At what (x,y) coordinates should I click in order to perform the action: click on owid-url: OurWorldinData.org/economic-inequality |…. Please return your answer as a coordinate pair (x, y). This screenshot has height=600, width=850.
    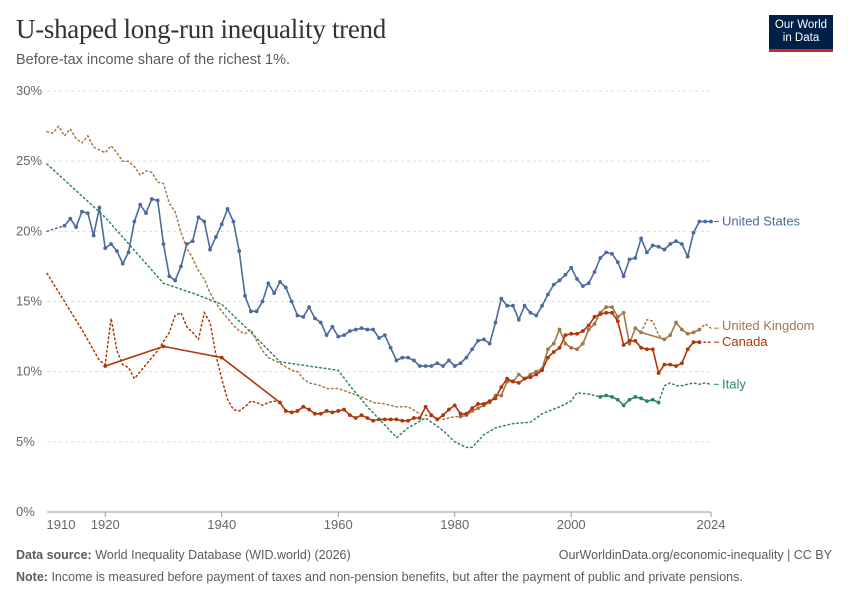
    Looking at the image, I should click on (695, 555).